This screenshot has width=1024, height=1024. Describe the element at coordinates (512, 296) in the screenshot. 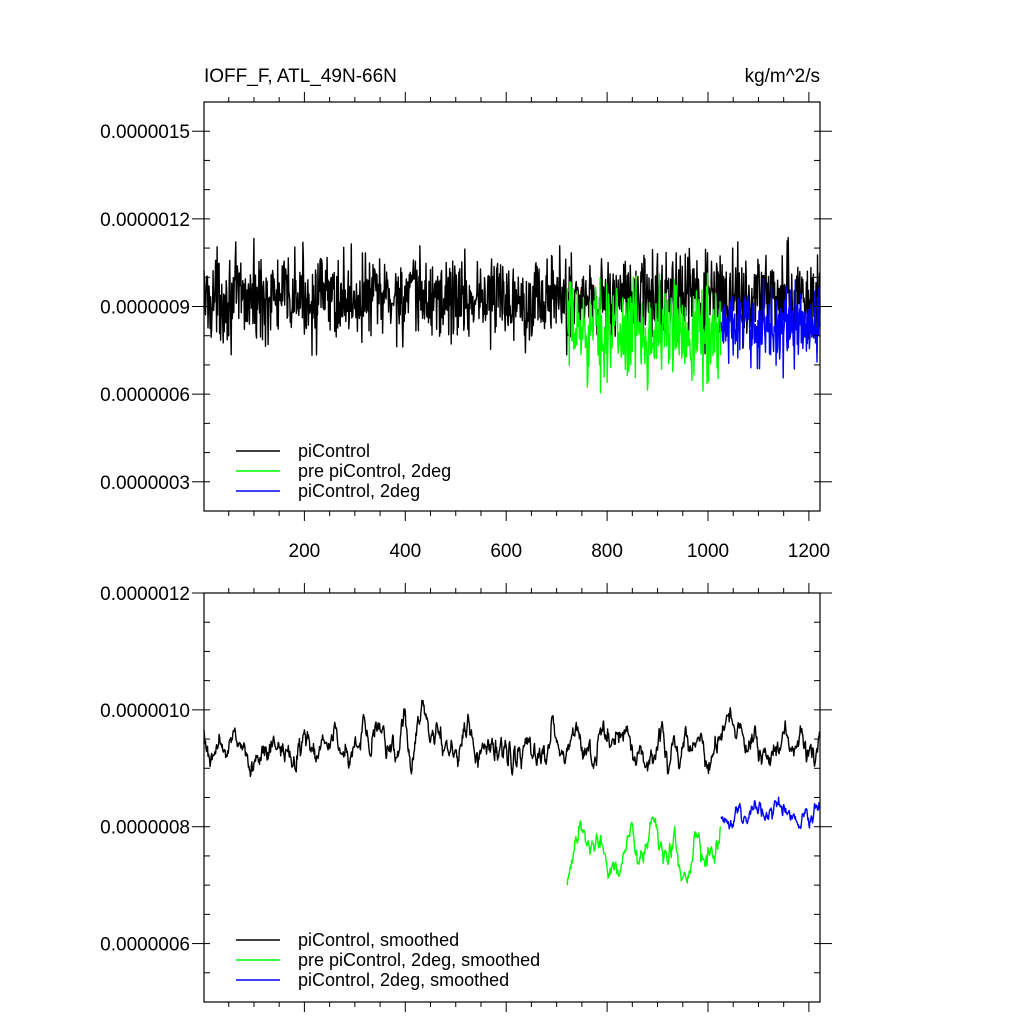

I see `series-line-picontrol` at that location.